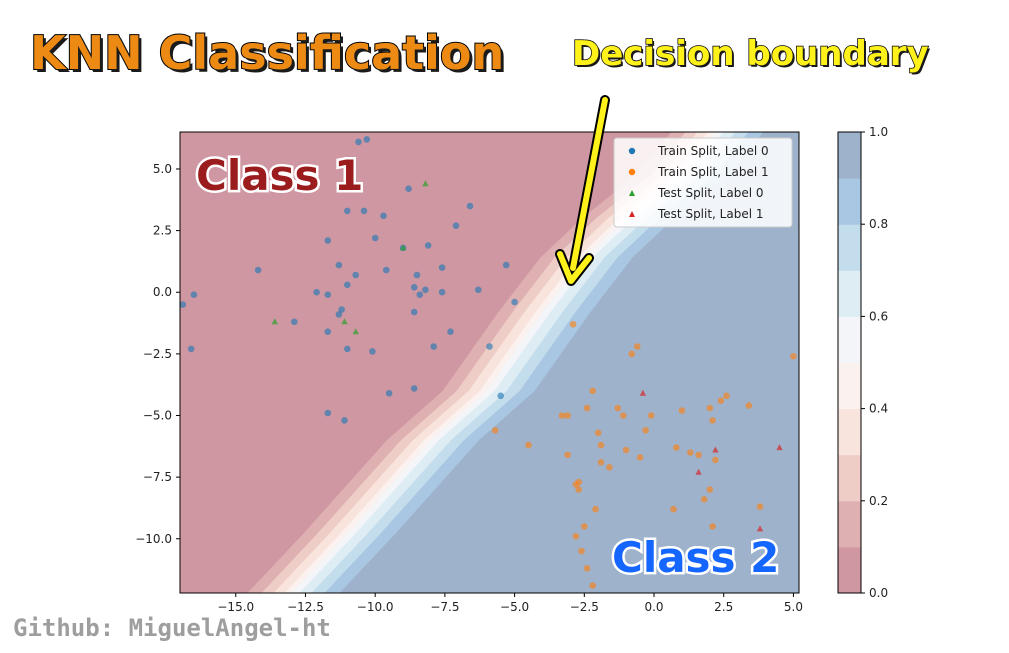 The height and width of the screenshot is (653, 1009). Describe the element at coordinates (878, 501) in the screenshot. I see `colorbar-tick-label: 0.2` at that location.